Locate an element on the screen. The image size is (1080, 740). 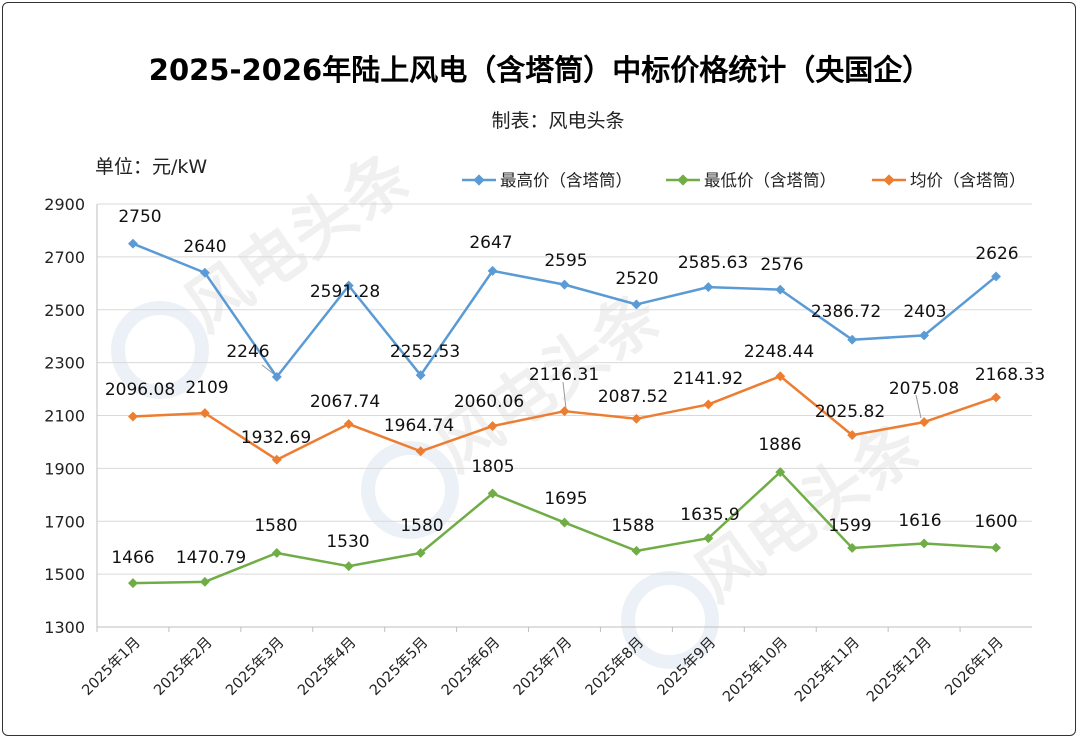
legend-label-1: 最低价（含塔筒） is located at coordinates (770, 180).